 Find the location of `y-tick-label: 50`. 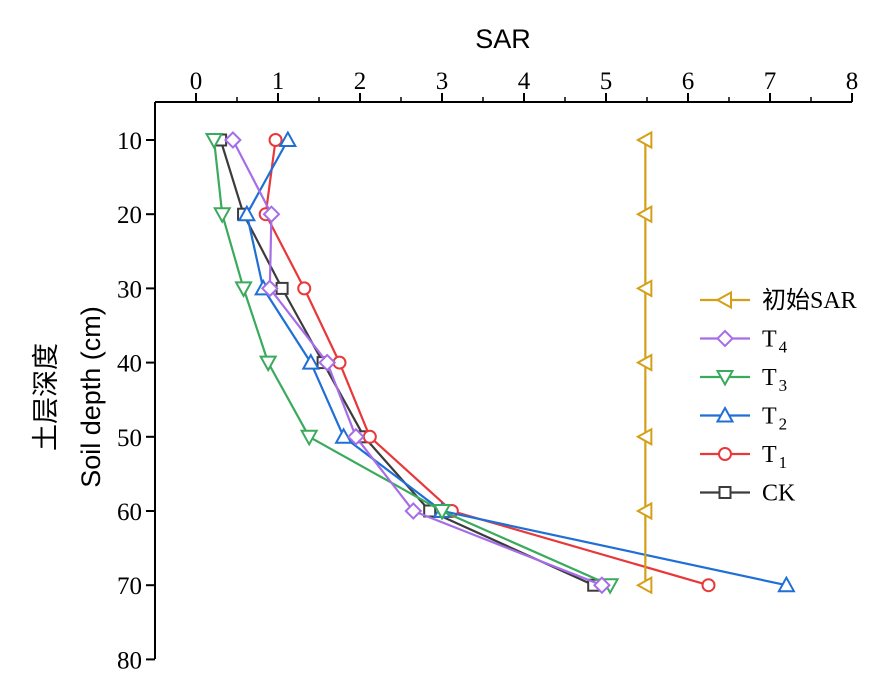

y-tick-label: 50 is located at coordinates (129, 438).